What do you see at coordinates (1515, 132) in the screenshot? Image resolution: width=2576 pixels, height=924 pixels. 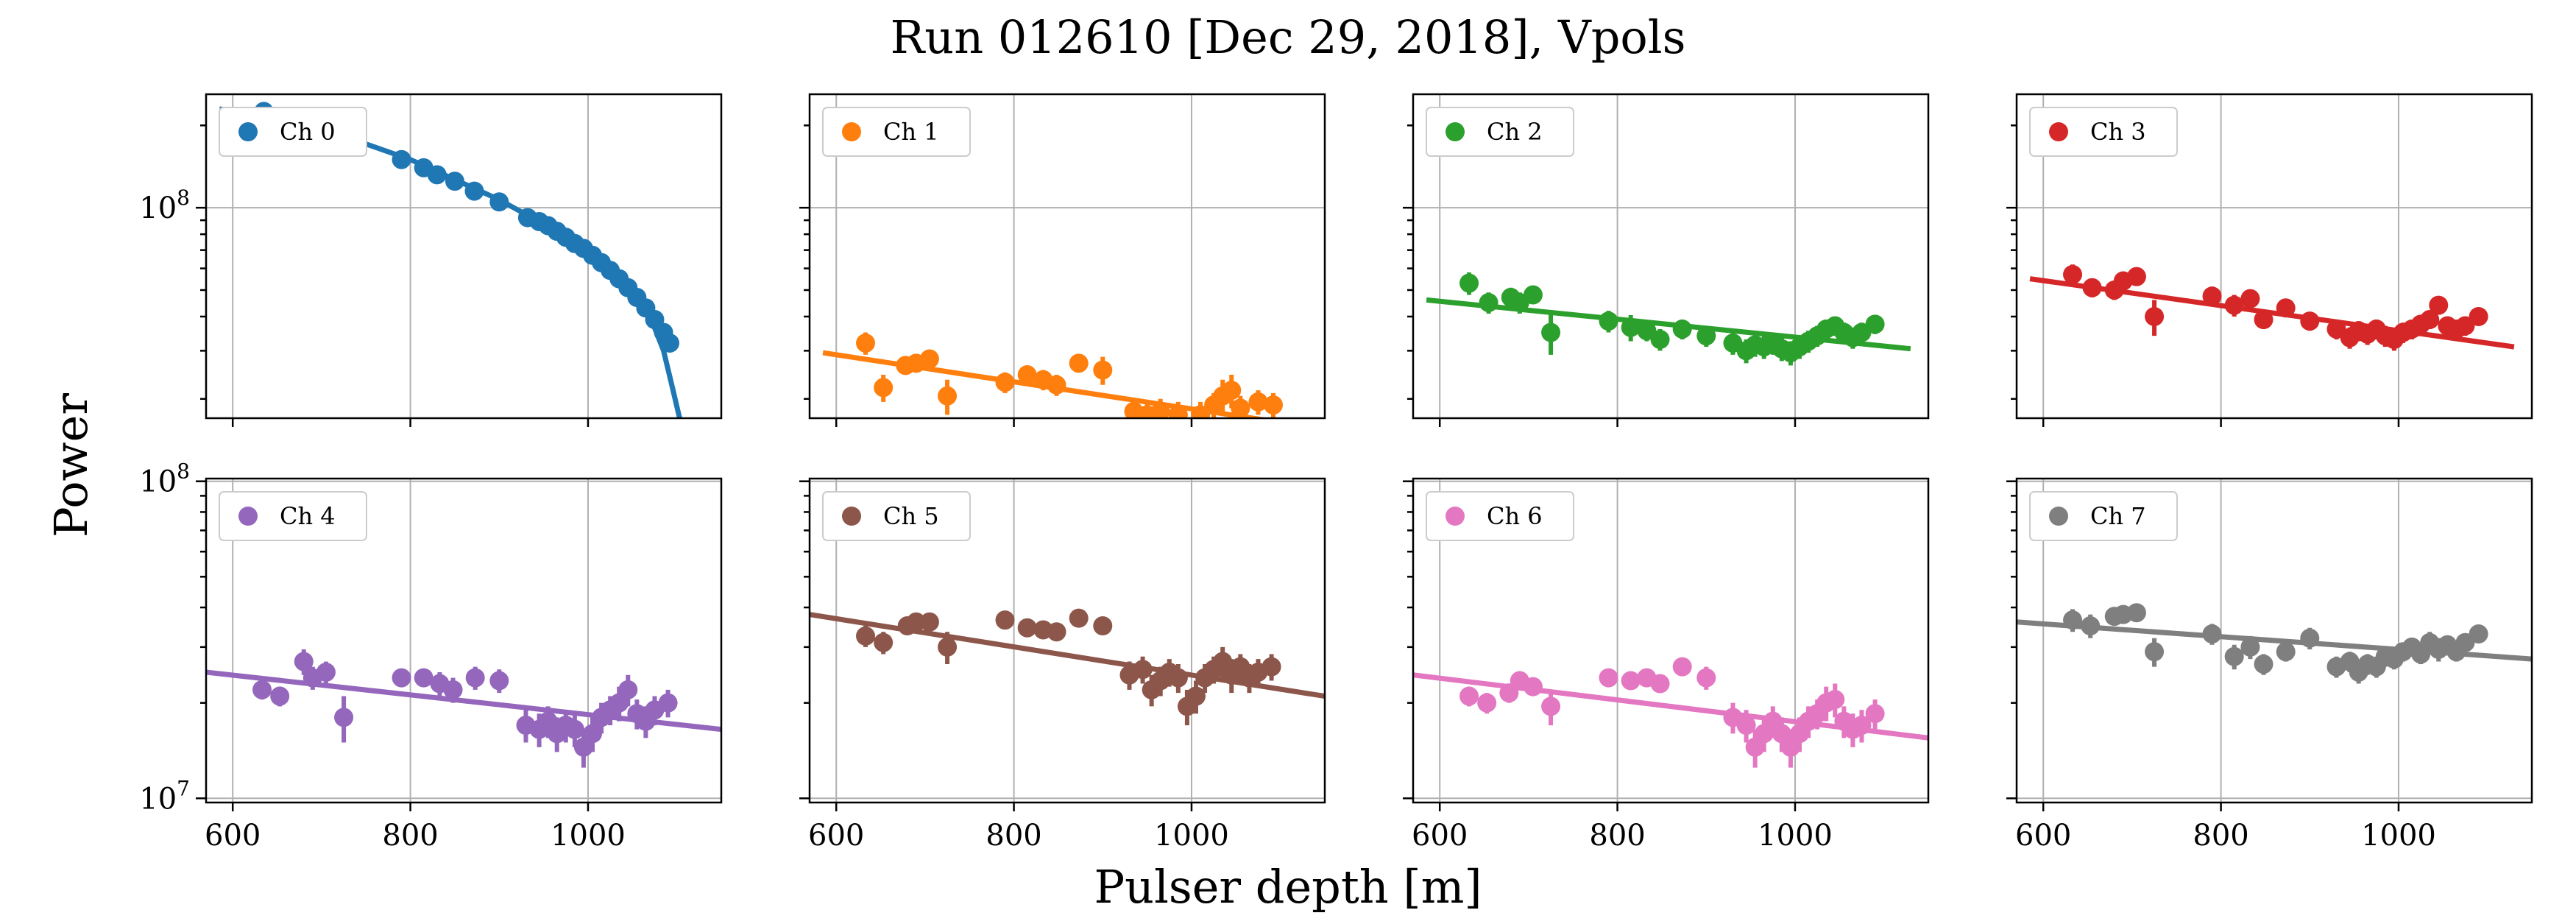 I see `legend-label: Ch 2` at bounding box center [1515, 132].